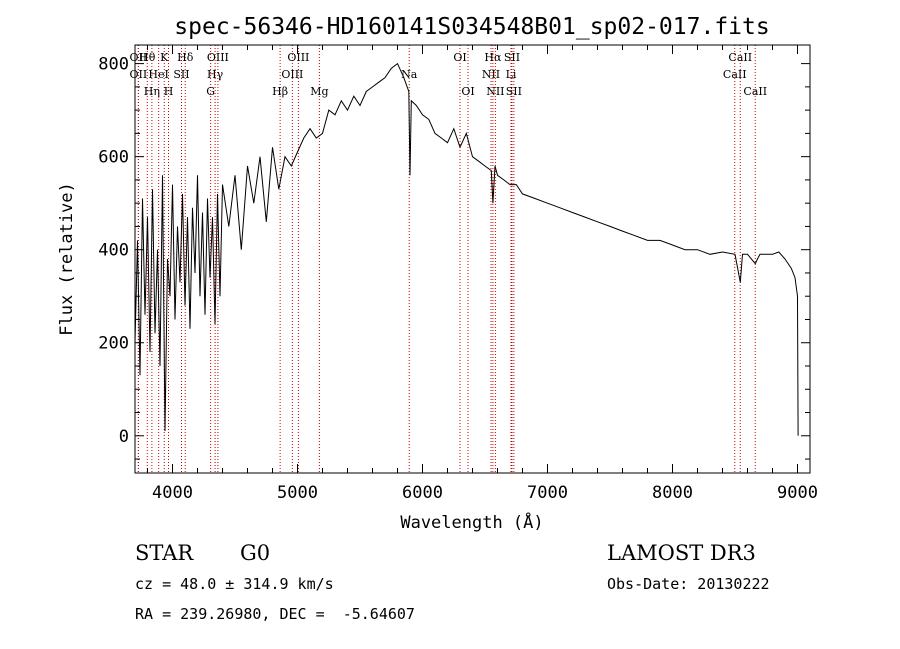  Describe the element at coordinates (297, 493) in the screenshot. I see `x-tick-label: 5000` at that location.